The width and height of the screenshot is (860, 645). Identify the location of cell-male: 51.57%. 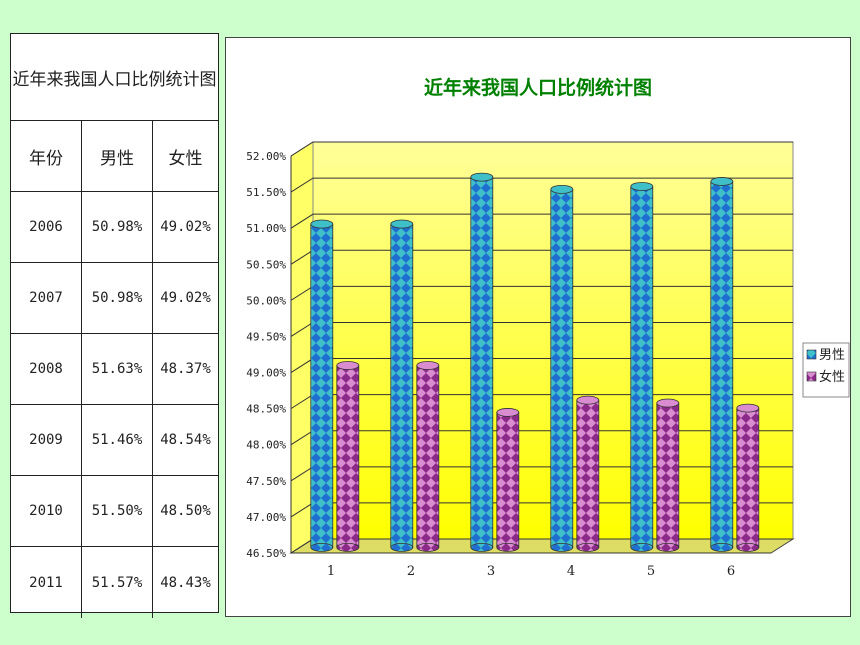
(117, 582).